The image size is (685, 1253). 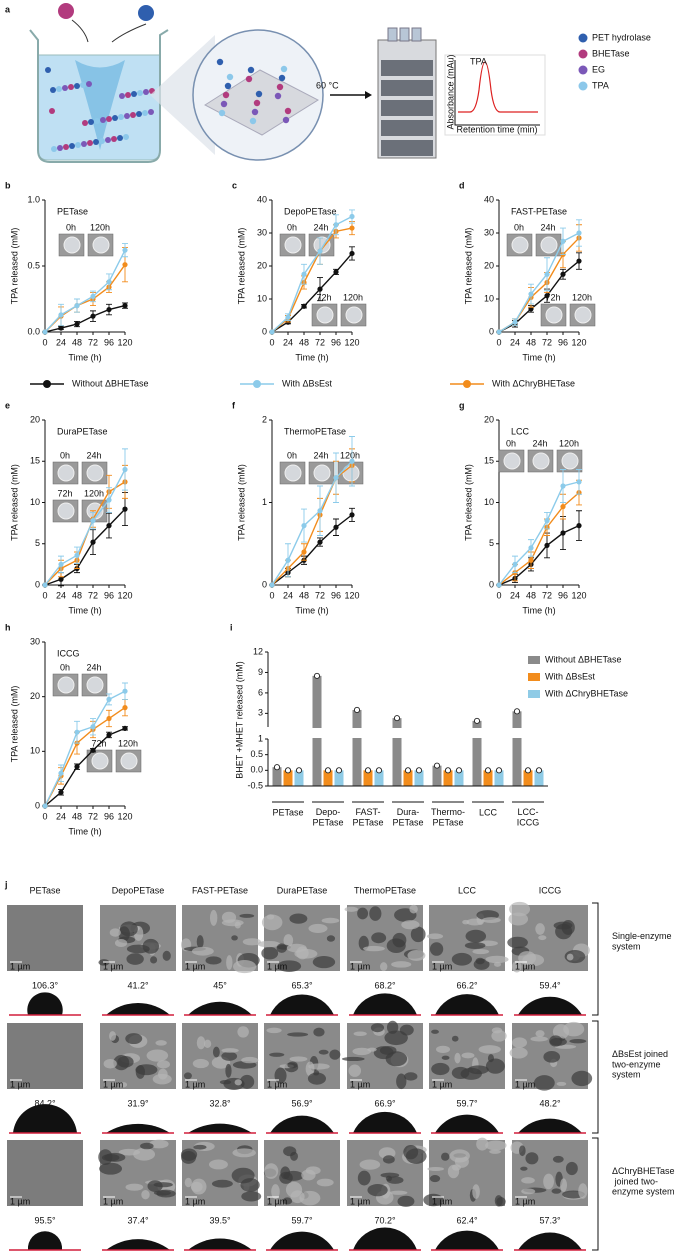 What do you see at coordinates (220, 890) in the screenshot?
I see `column-title: FAST-PETase` at bounding box center [220, 890].